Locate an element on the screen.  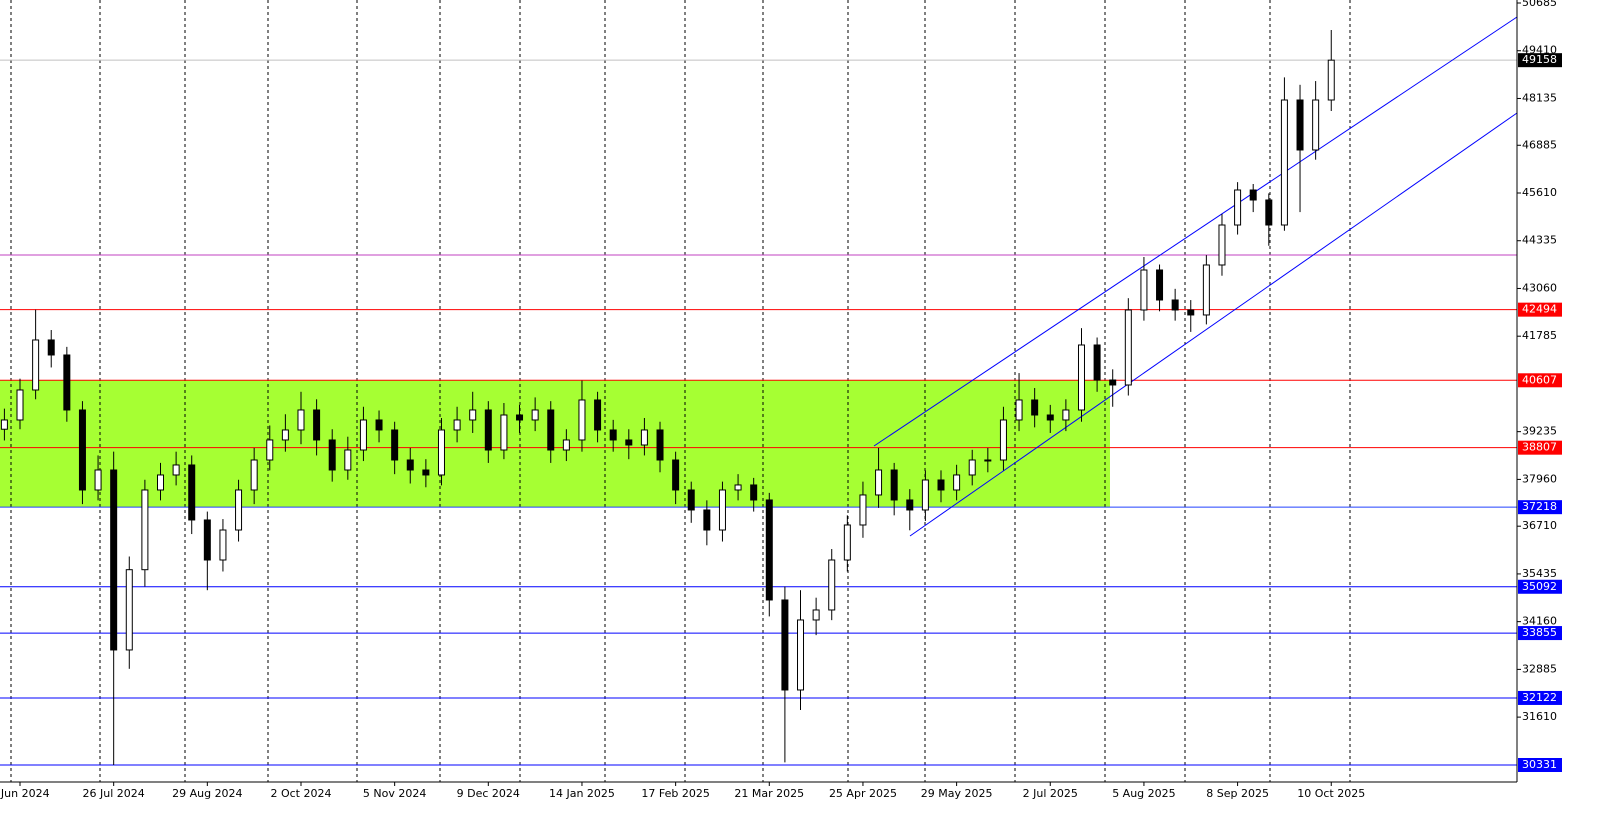
x-tick-label: 9 Dec 2024 is located at coordinates (488, 793).